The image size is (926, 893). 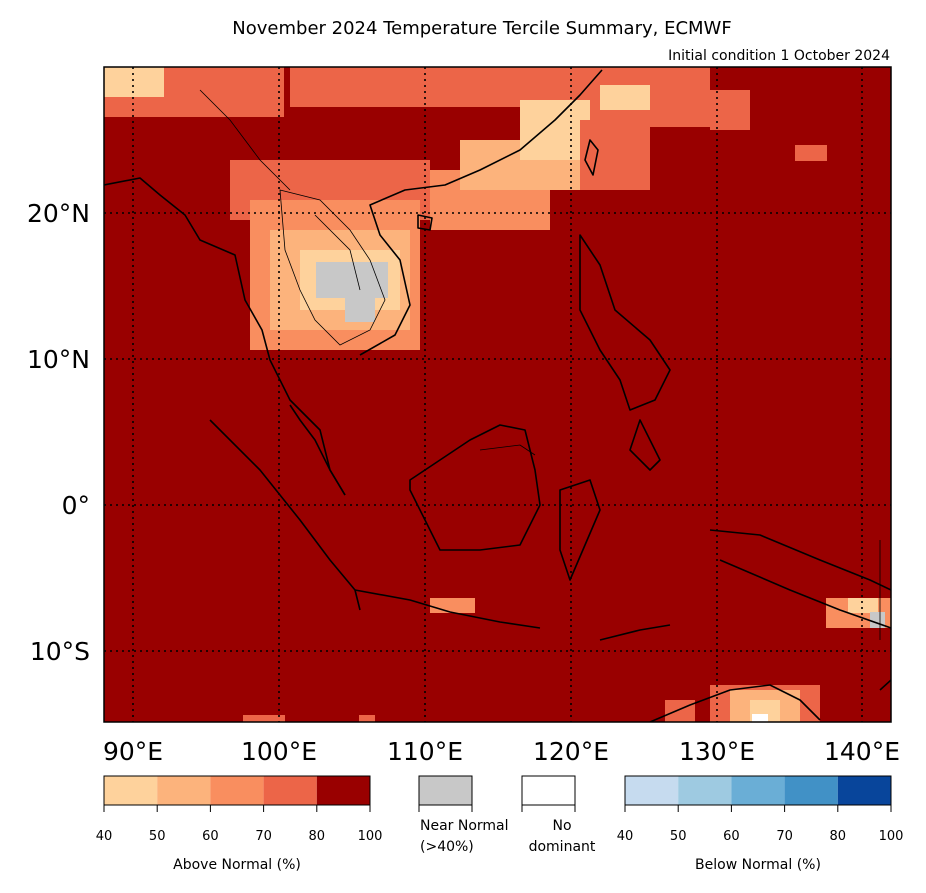 What do you see at coordinates (237, 865) in the screenshot?
I see `legend-above-label: Above Normal (%)` at bounding box center [237, 865].